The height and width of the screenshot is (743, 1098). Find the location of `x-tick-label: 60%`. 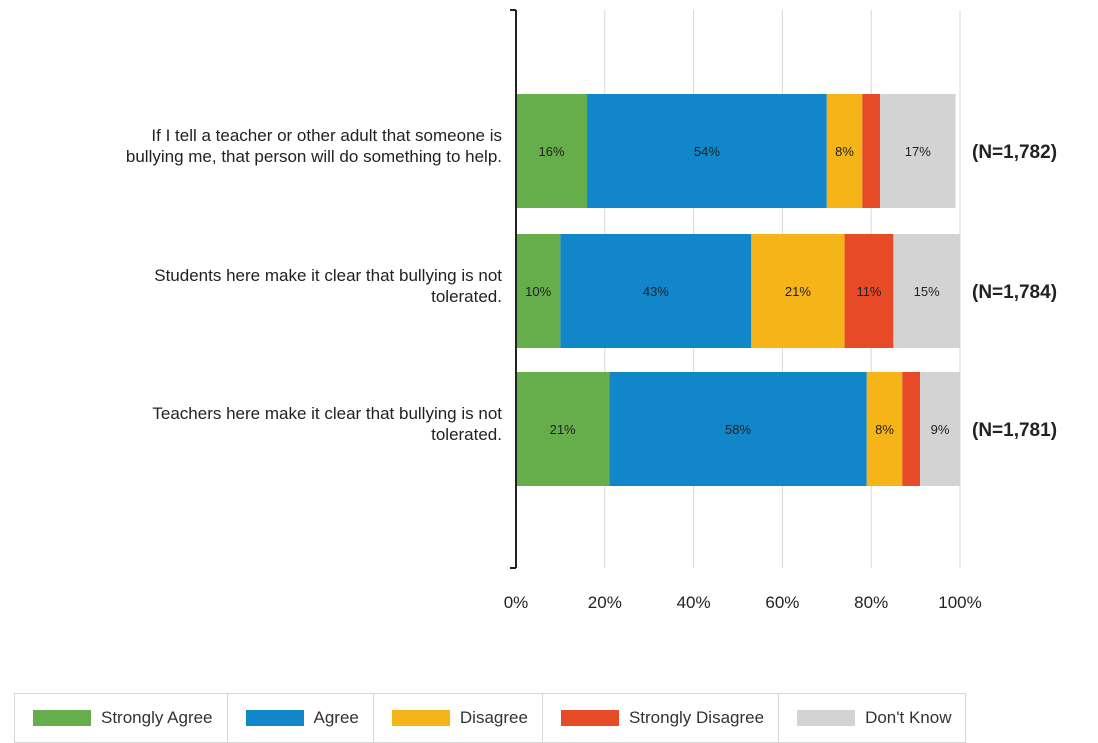

x-tick-label: 60% is located at coordinates (782, 602).